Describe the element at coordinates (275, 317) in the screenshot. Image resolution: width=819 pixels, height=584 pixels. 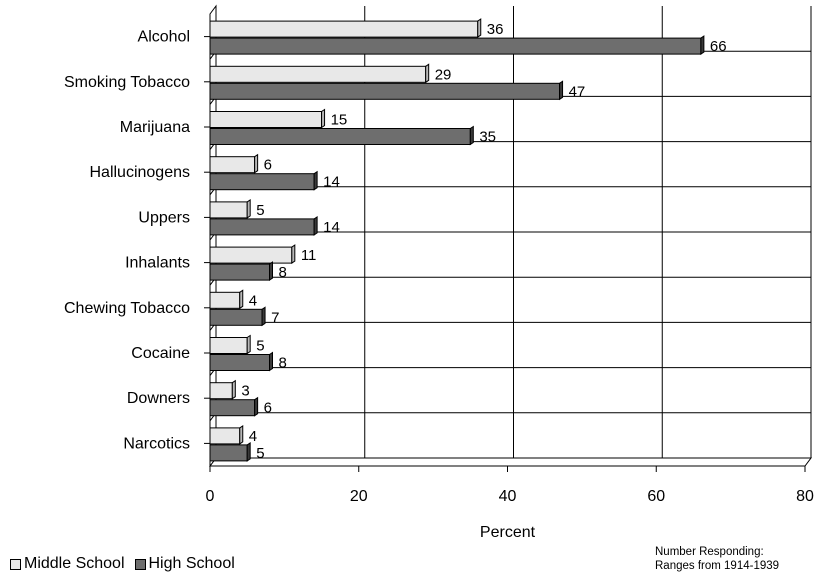
I see `data-label-high-school-chewing-tobacco: 7` at that location.